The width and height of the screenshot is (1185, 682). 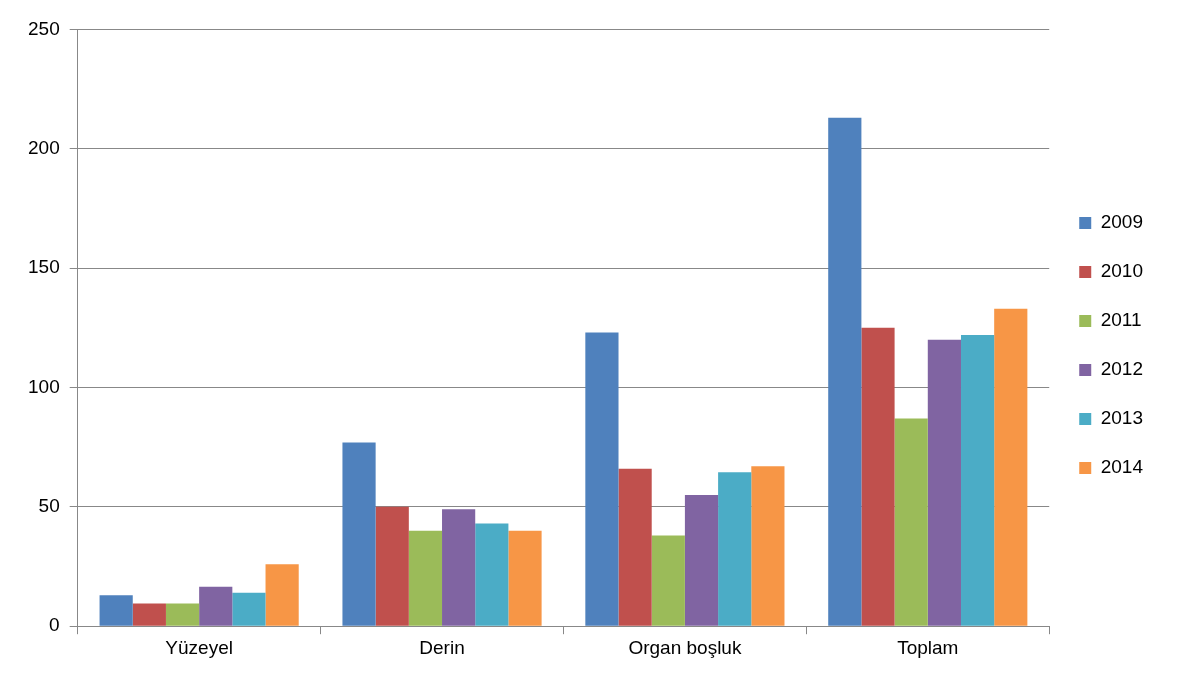 What do you see at coordinates (44, 386) in the screenshot?
I see `y-tick-label: 100` at bounding box center [44, 386].